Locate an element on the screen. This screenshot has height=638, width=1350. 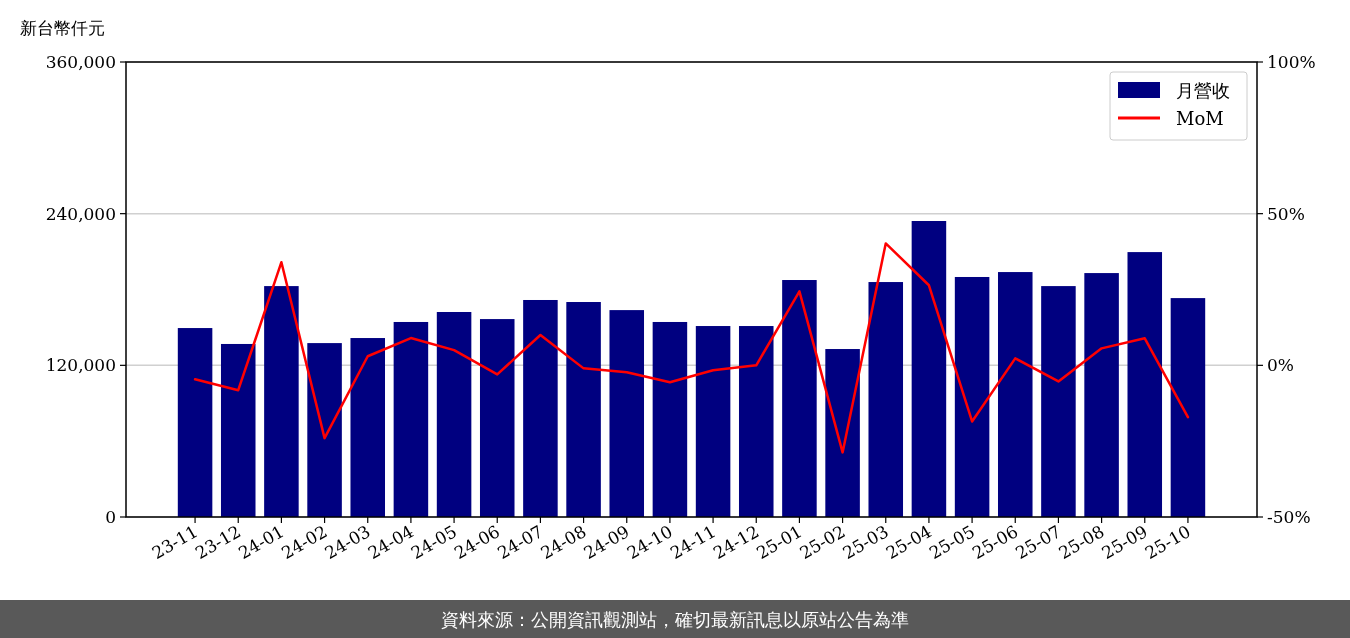
y-tick-label: 120,000 is located at coordinates (80, 365).